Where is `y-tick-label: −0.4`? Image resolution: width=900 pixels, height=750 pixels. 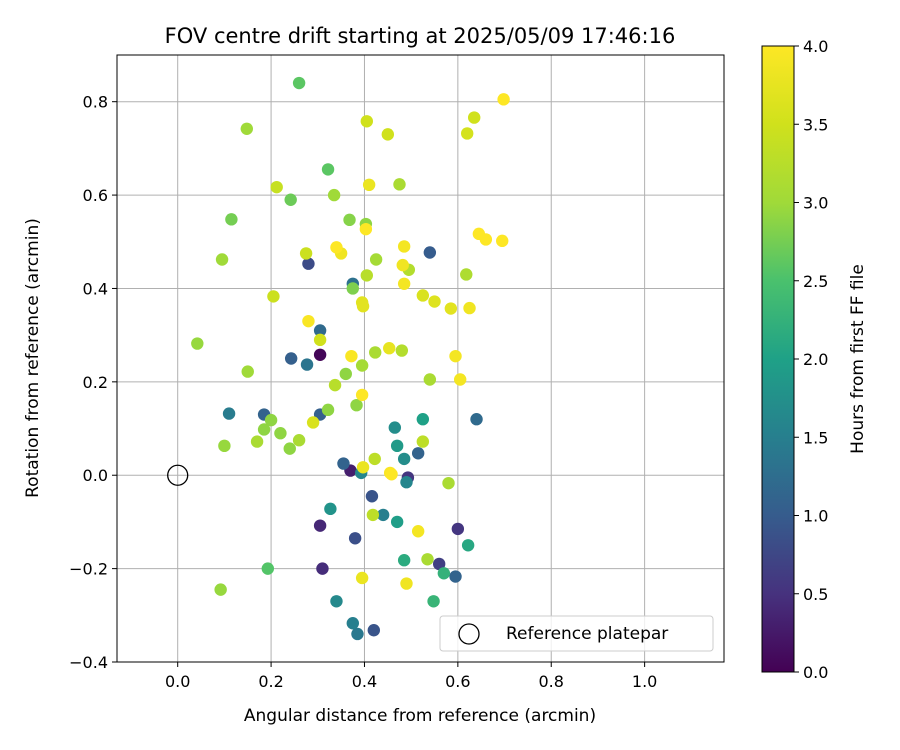 y-tick-label: −0.4 is located at coordinates (88, 662).